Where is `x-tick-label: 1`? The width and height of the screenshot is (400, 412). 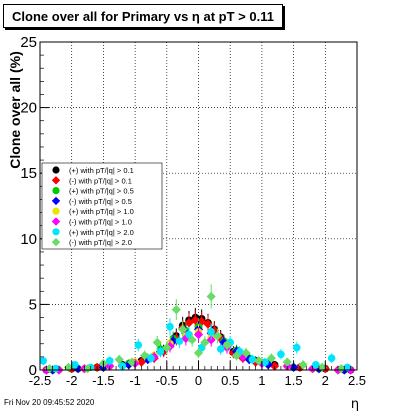
x-tick-label: 1 is located at coordinates (261, 380).